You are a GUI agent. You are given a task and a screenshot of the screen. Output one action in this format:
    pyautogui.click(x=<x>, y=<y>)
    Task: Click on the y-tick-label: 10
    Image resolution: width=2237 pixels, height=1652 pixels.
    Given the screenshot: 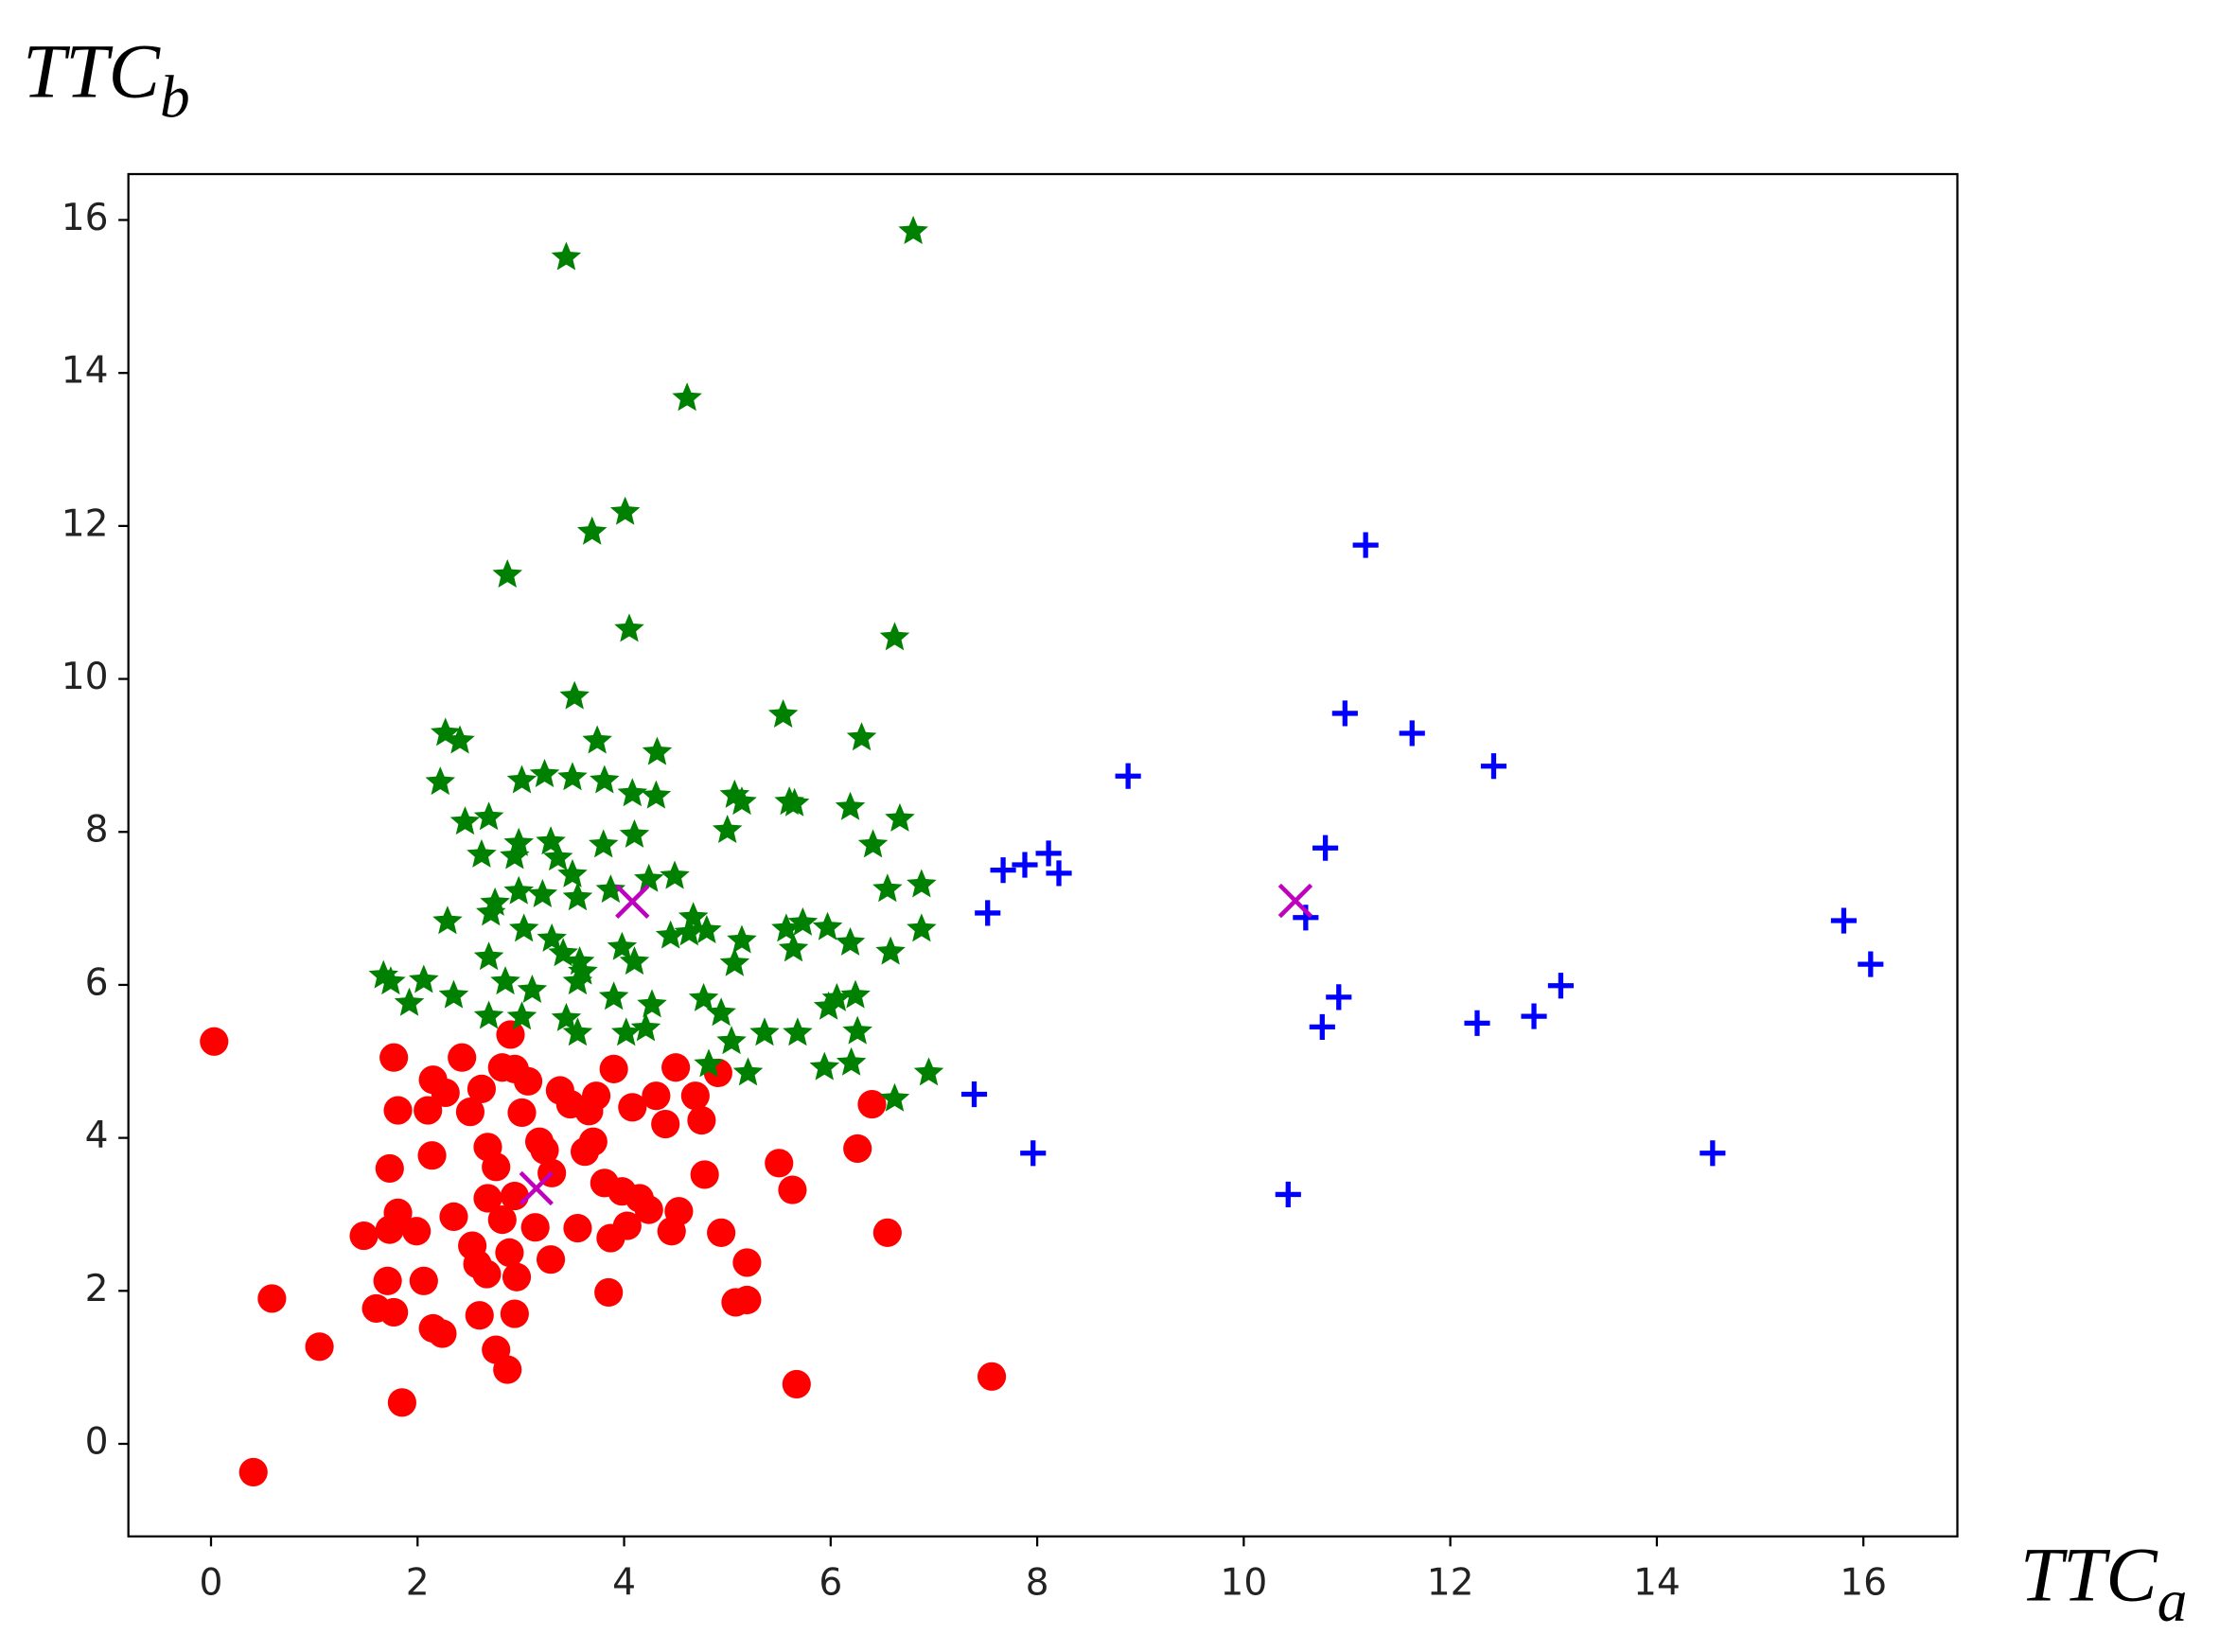 What is the action you would take?
    pyautogui.click(x=85, y=677)
    